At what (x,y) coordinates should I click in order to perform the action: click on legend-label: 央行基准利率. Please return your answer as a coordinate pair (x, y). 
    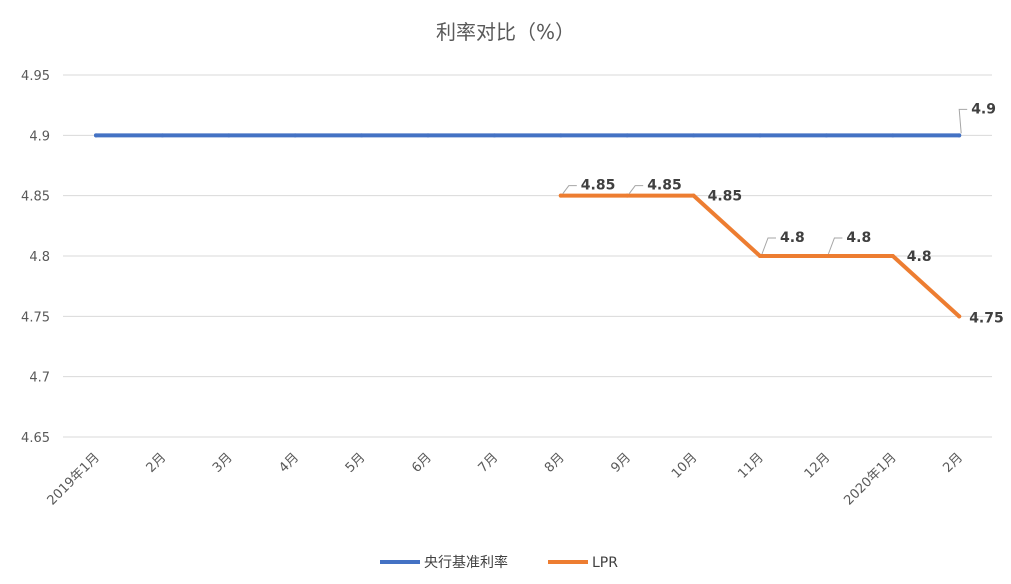
    Looking at the image, I should click on (466, 562).